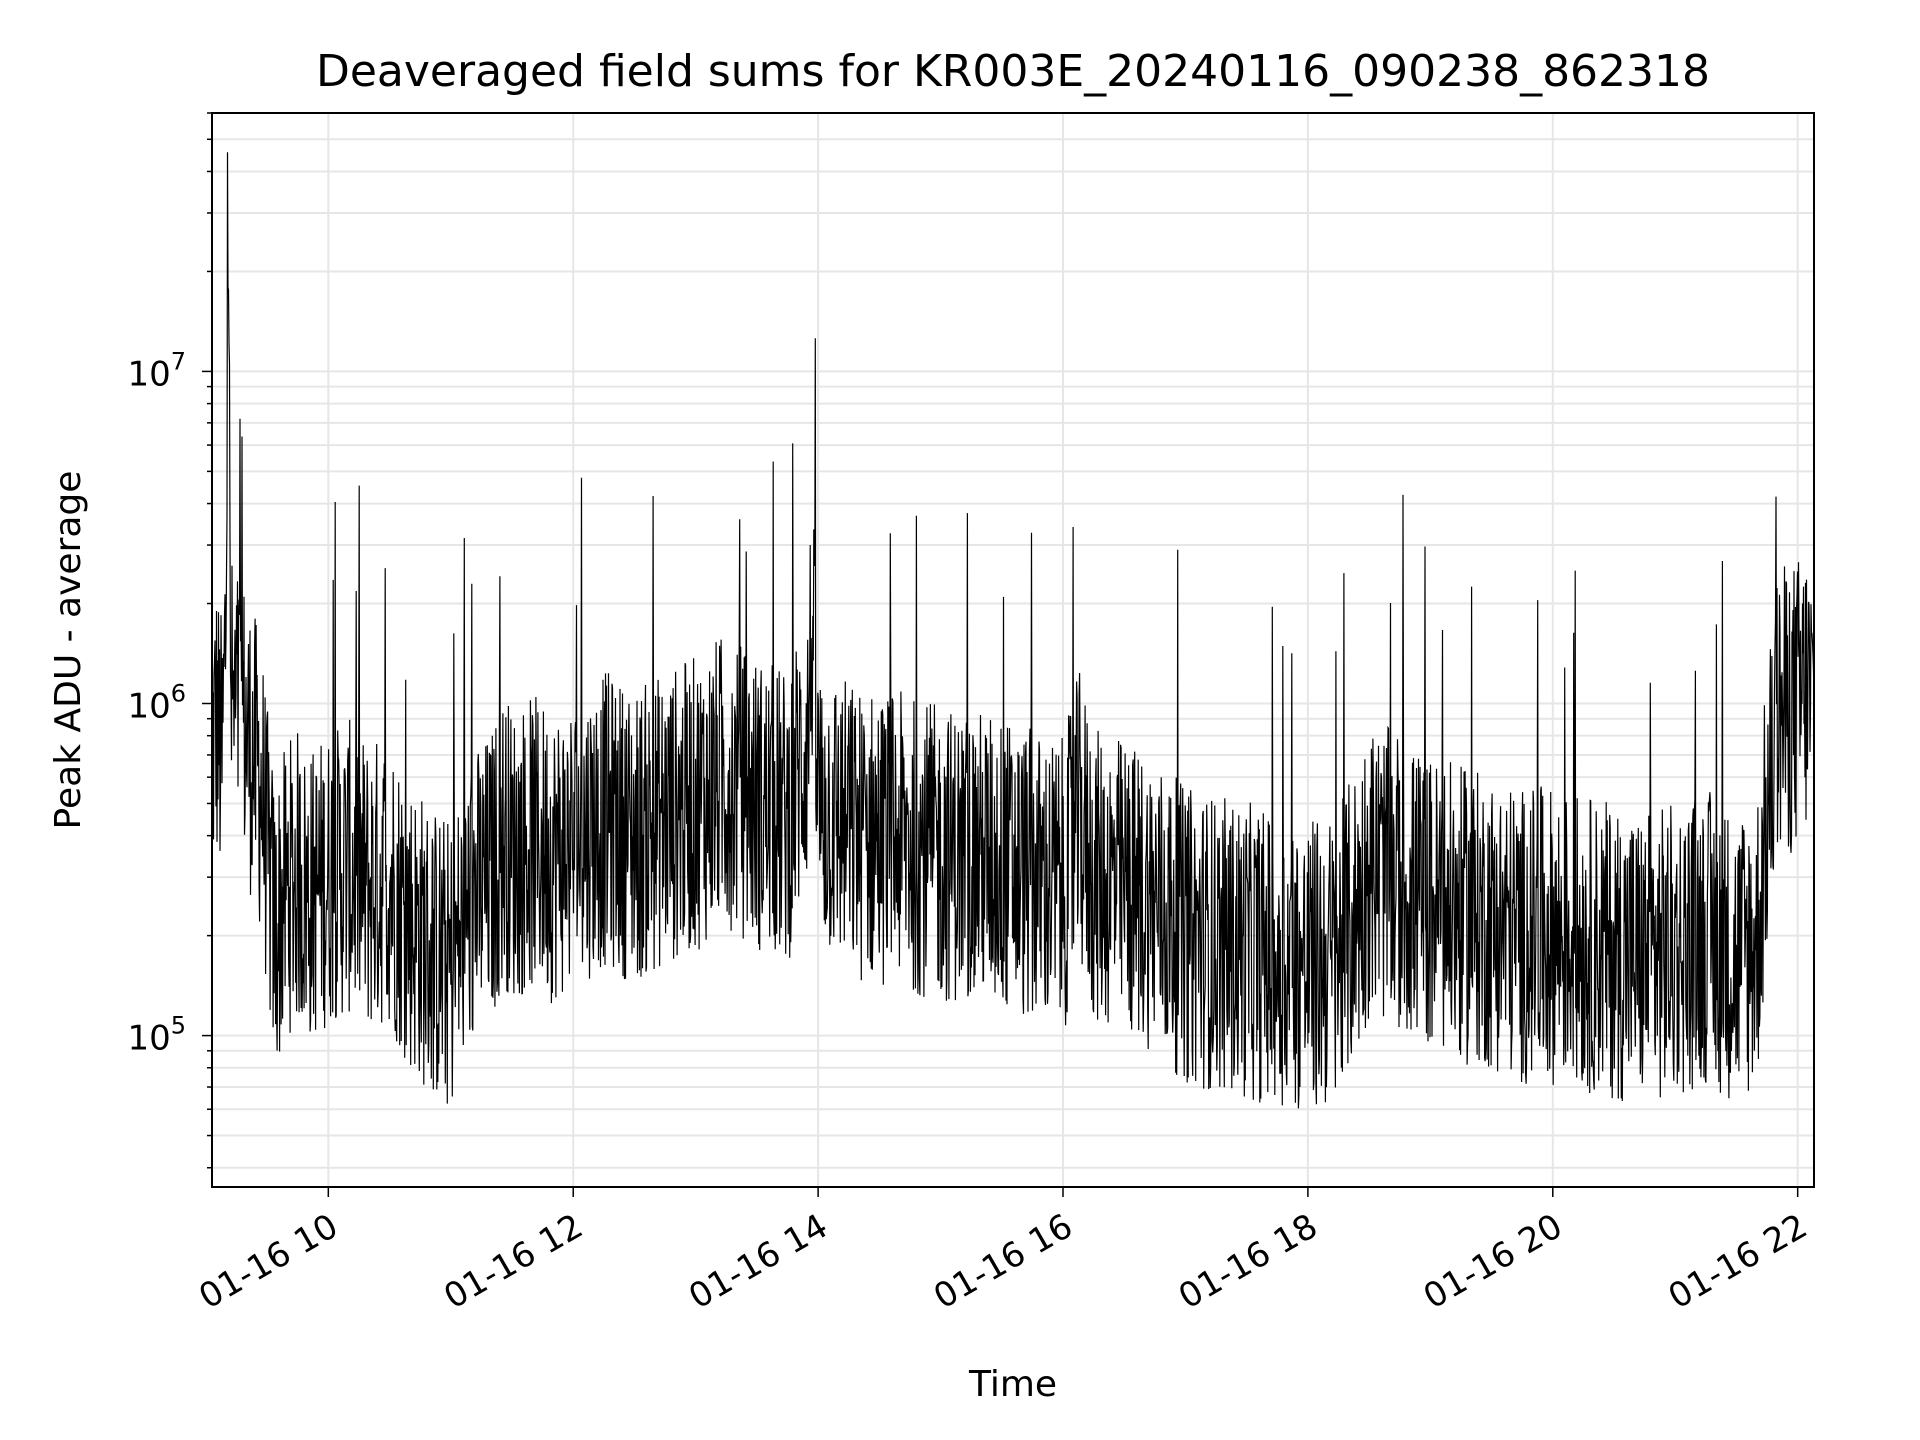 Image resolution: width=1920 pixels, height=1440 pixels. What do you see at coordinates (68, 650) in the screenshot?
I see `y-axis-label: Peak ADU - average` at bounding box center [68, 650].